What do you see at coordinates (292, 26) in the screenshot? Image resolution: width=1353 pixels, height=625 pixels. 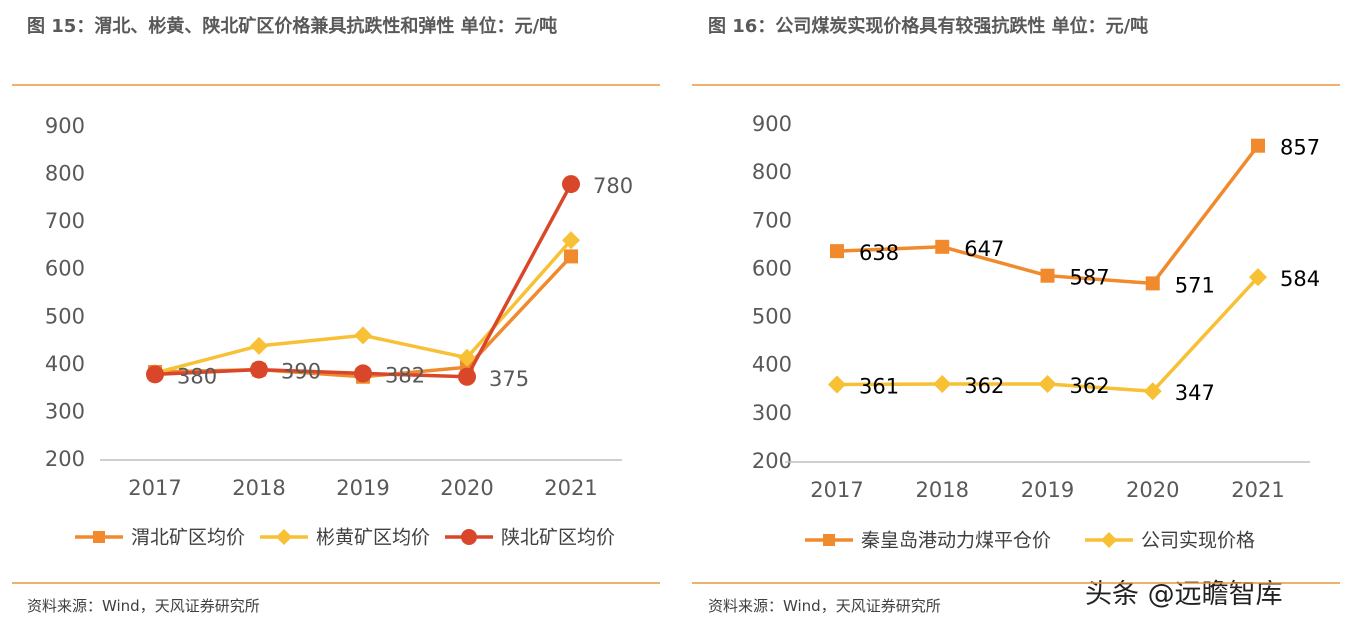 I see `chart-title: 图 15：渭北、彬黄、陕北矿区价格兼具抗跌性和弹性 单位：元/吨` at bounding box center [292, 26].